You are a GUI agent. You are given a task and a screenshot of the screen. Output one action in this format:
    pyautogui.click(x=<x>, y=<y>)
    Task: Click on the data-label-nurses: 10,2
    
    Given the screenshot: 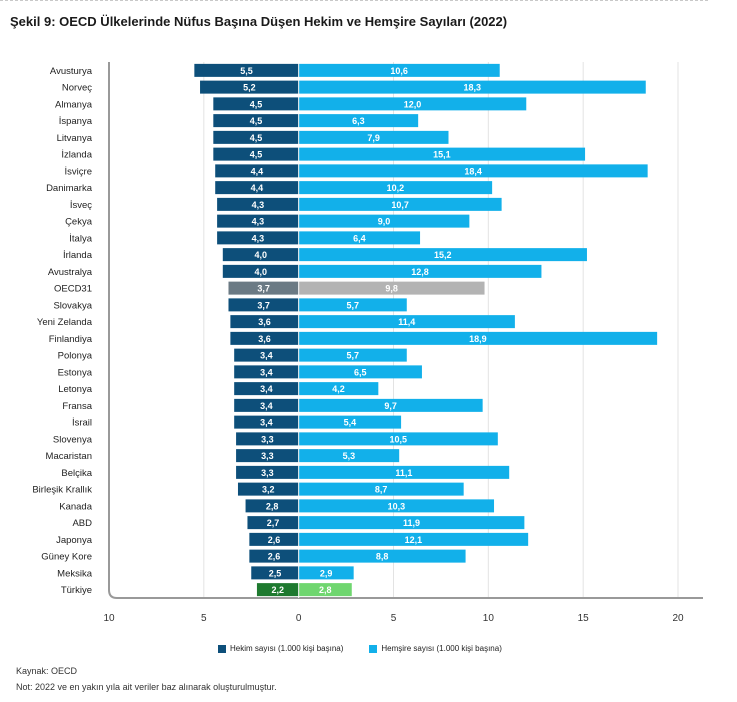 What is the action you would take?
    pyautogui.click(x=396, y=188)
    